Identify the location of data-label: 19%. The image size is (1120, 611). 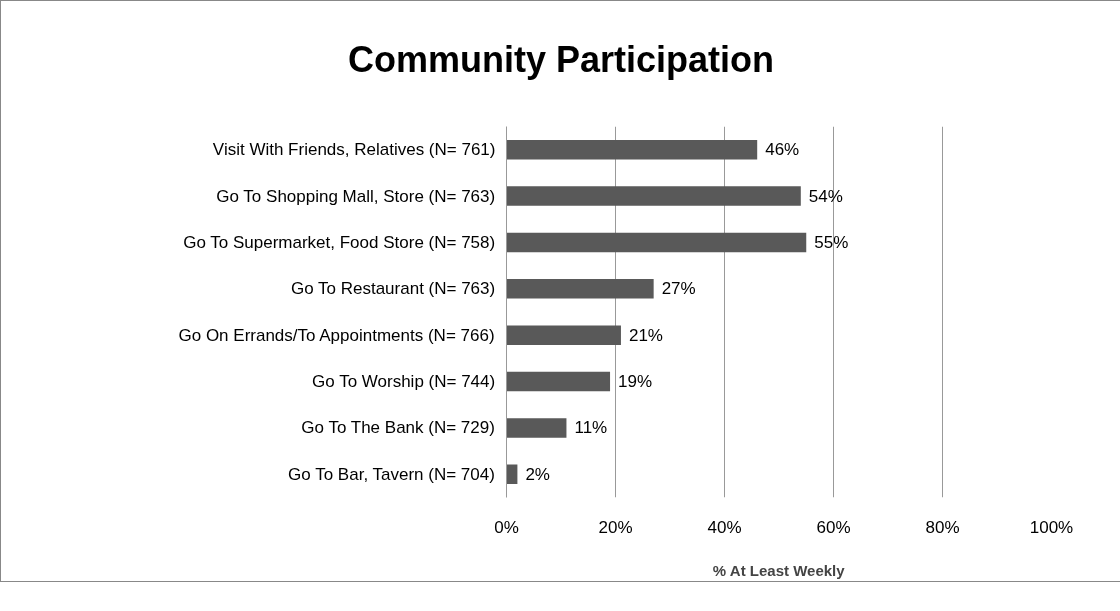
(635, 382).